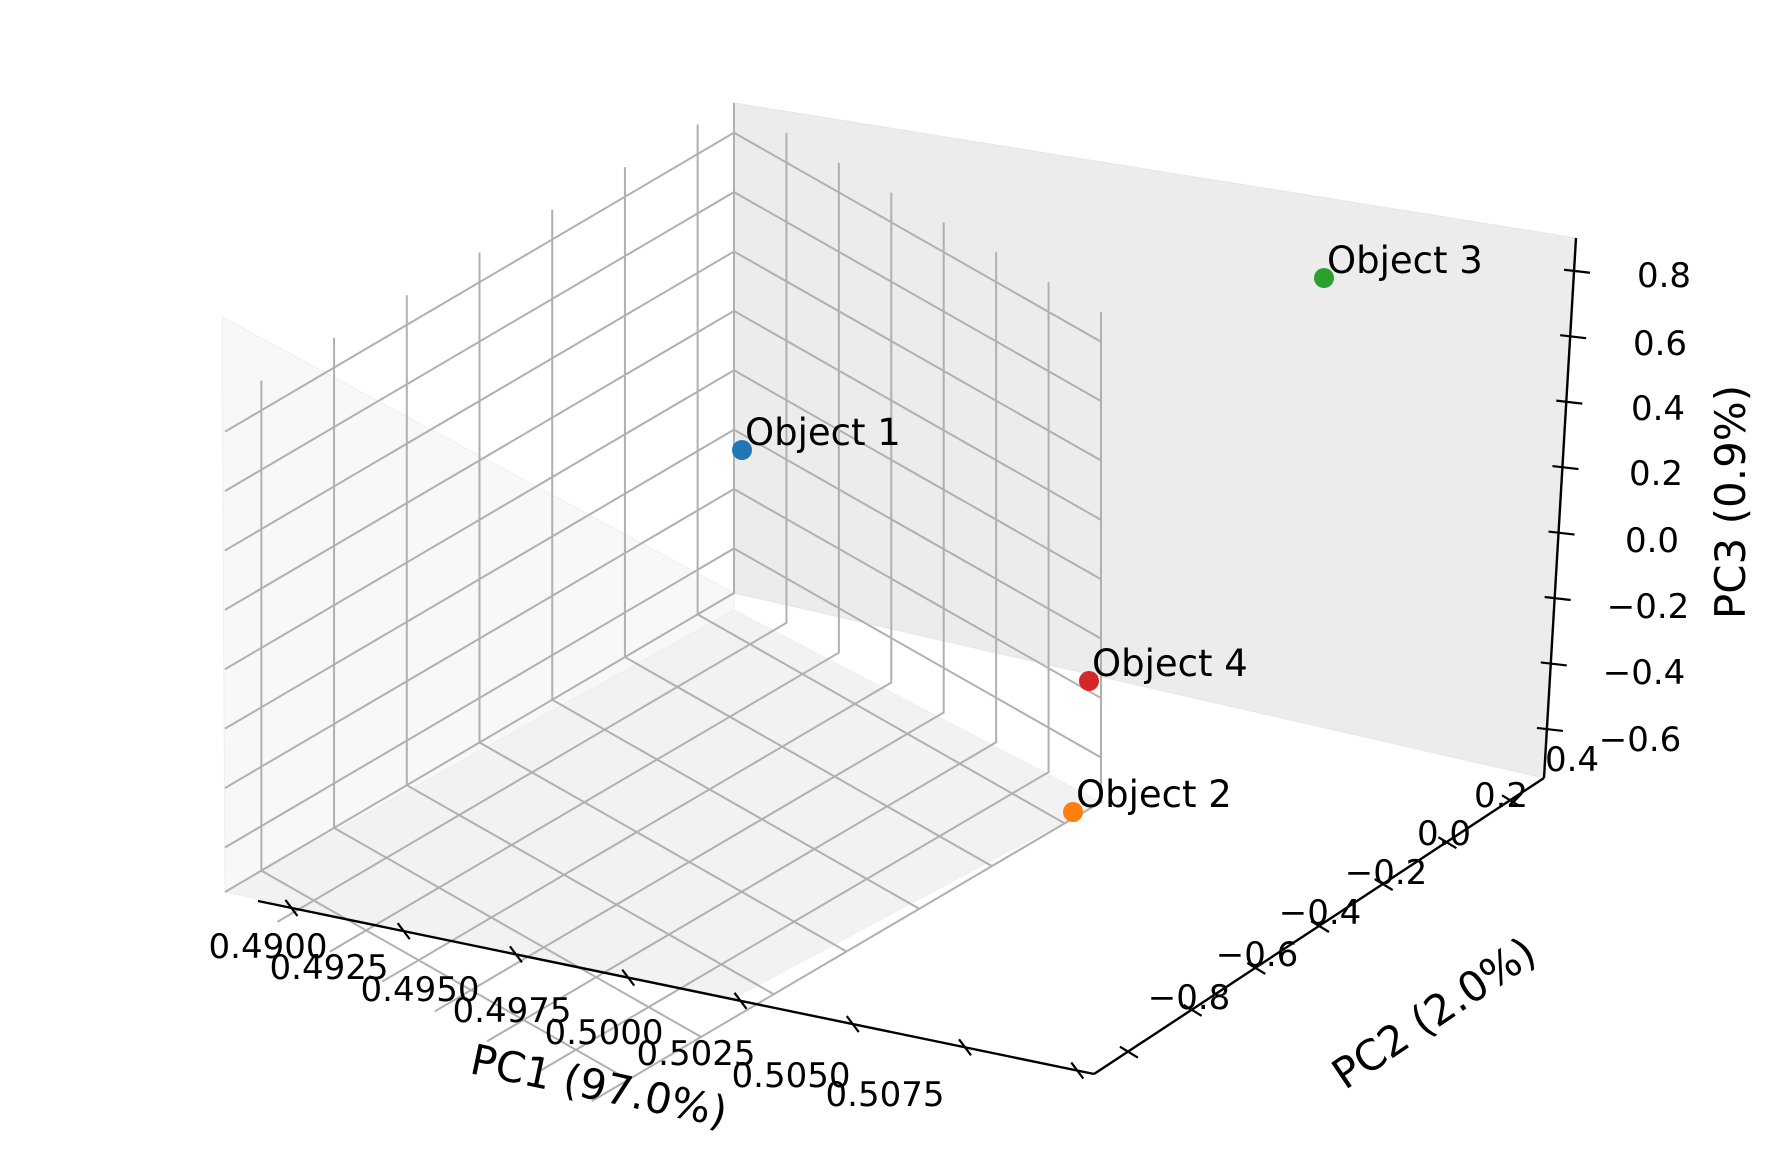  Describe the element at coordinates (1656, 474) in the screenshot. I see `pc3-tick-label: 0.2` at that location.